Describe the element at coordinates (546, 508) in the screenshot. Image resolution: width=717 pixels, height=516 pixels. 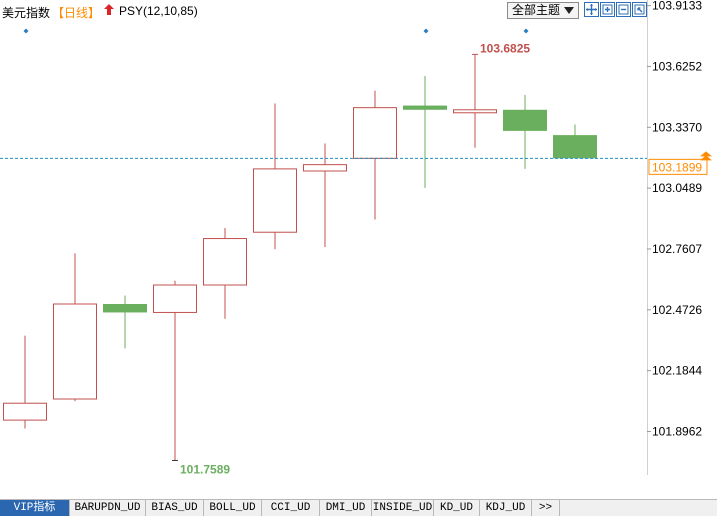
I see `tab-more: >>` at that location.